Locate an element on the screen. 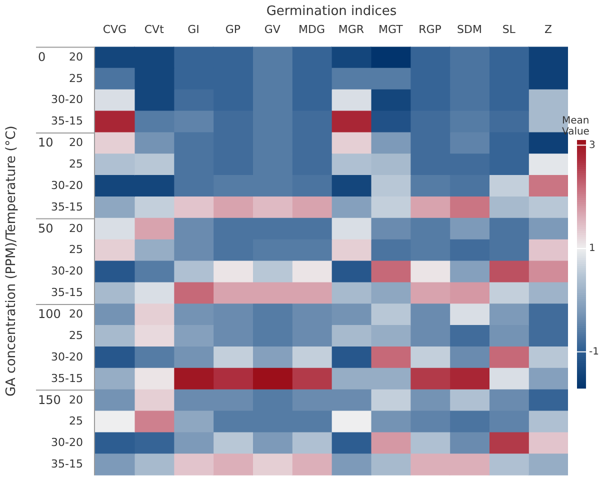 This screenshot has width=601, height=486. x-tick-label: MDG is located at coordinates (312, 29).